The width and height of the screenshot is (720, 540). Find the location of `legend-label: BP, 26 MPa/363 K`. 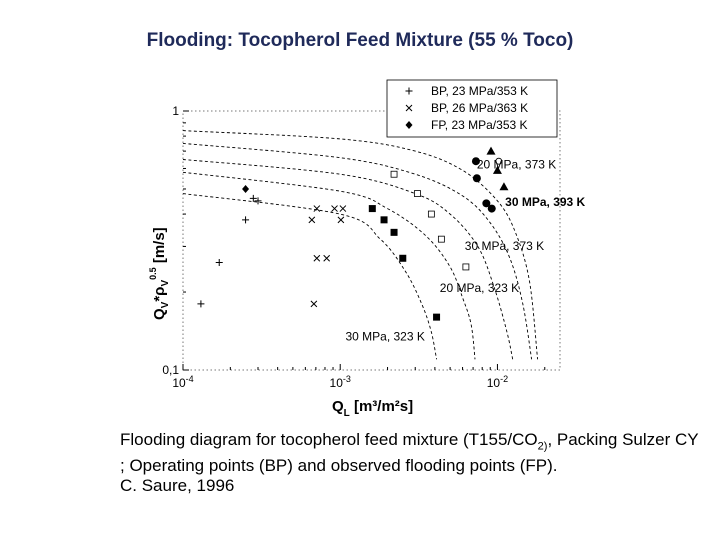

legend-label: BP, 26 MPa/363 K is located at coordinates (479, 108).